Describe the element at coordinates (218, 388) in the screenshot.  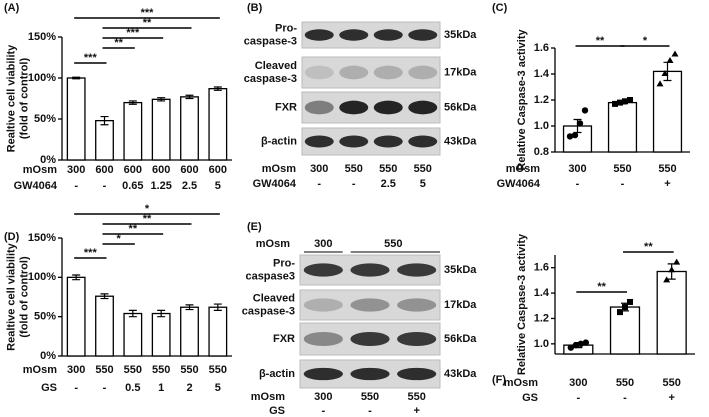
I see `treatment-label: 5` at that location.